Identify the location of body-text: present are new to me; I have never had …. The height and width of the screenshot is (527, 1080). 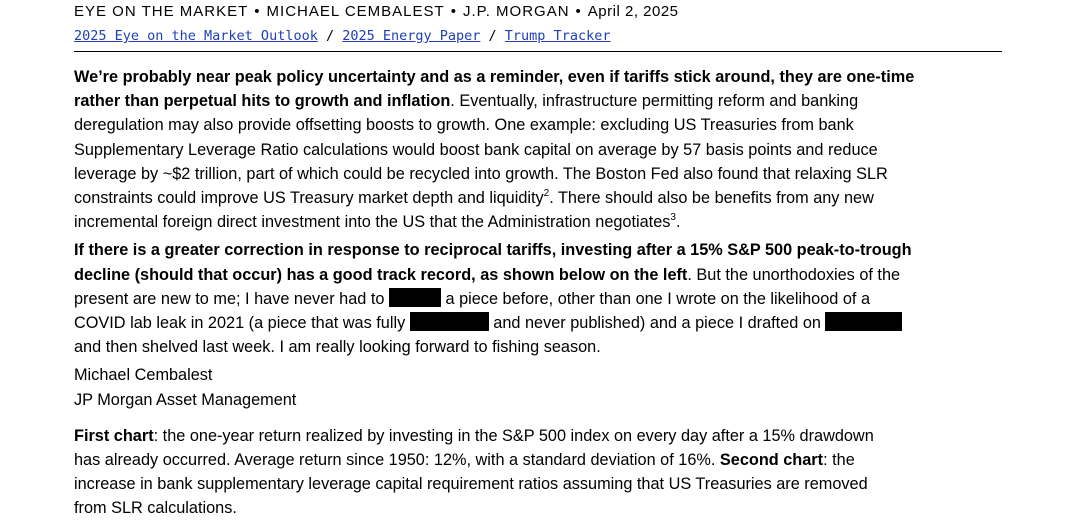
(231, 298).